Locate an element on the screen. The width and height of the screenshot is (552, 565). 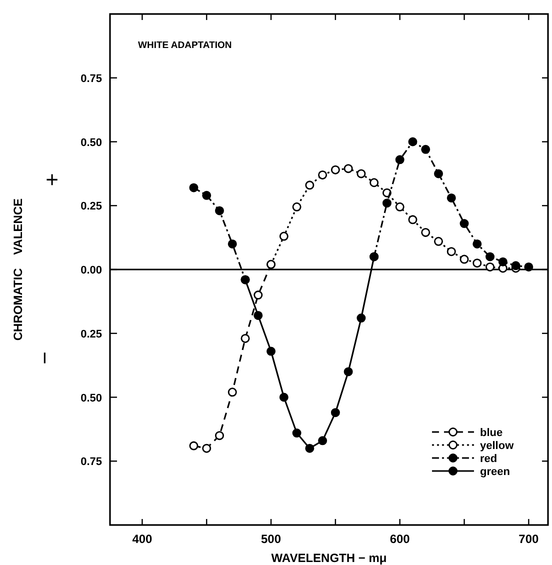
y-axis-title: CHROMATIC VALENCE is located at coordinates (18, 269).